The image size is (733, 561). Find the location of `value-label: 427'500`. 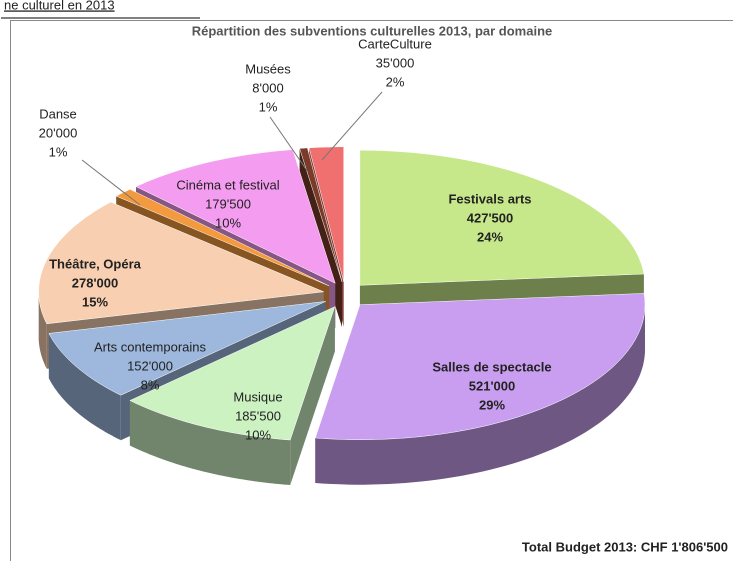

value-label: 427'500 is located at coordinates (490, 217).